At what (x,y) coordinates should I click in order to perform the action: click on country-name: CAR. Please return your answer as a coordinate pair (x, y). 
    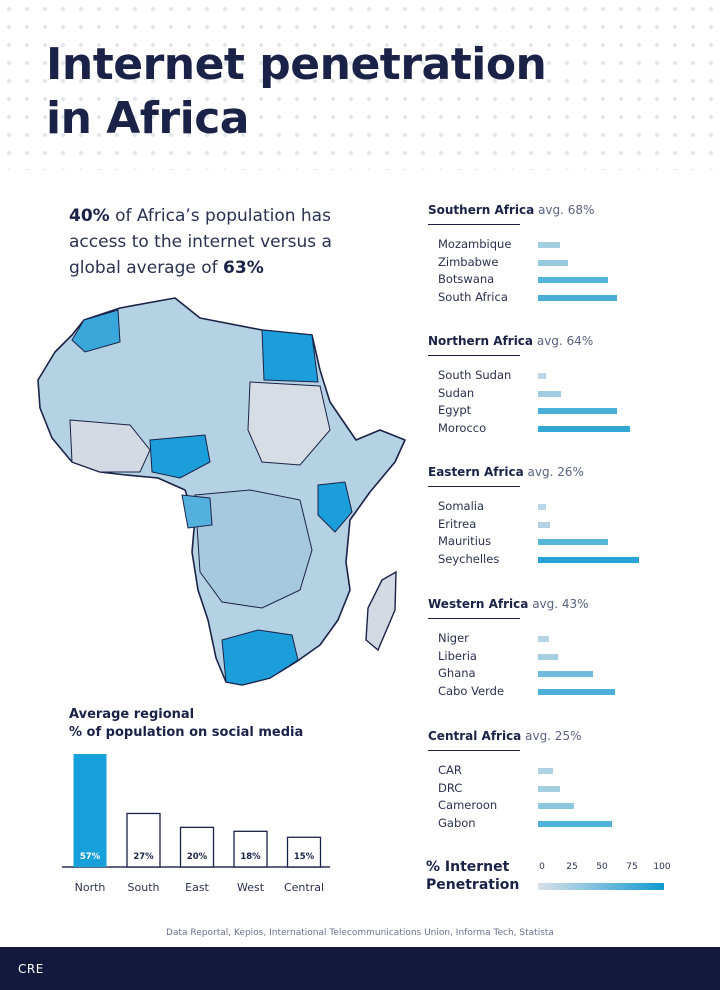
    Looking at the image, I should click on (450, 770).